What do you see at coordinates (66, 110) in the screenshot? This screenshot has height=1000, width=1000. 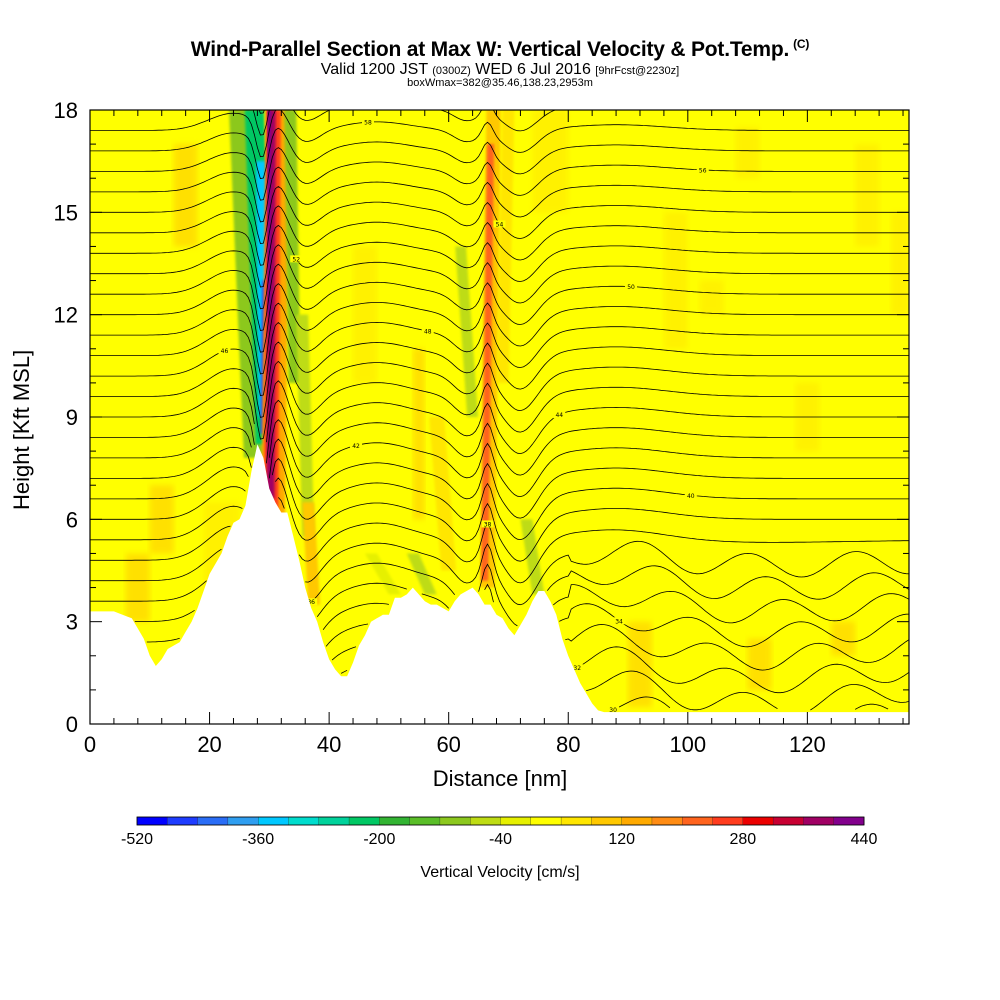 I see `y-tick-label: 18` at bounding box center [66, 110].